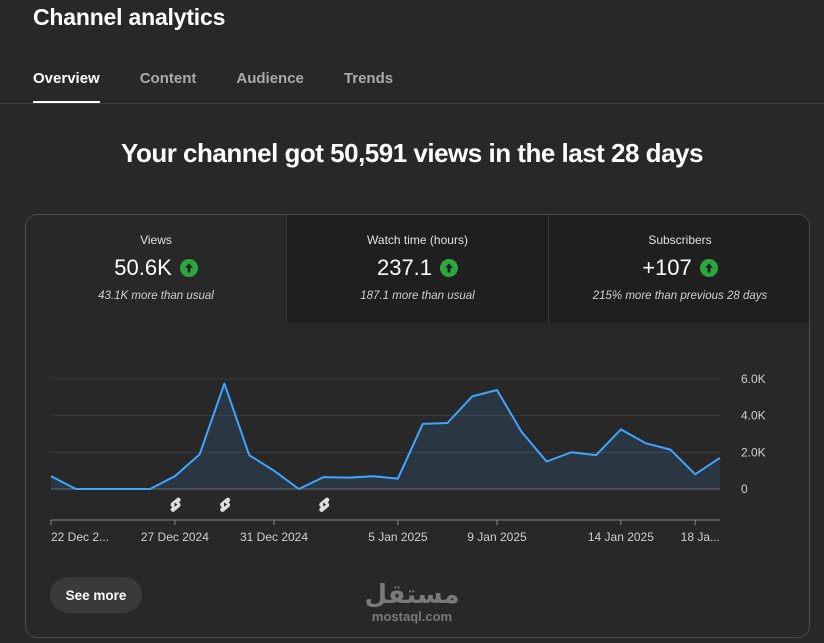 Image resolution: width=824 pixels, height=643 pixels. I want to click on tab-audience: Audience, so click(270, 78).